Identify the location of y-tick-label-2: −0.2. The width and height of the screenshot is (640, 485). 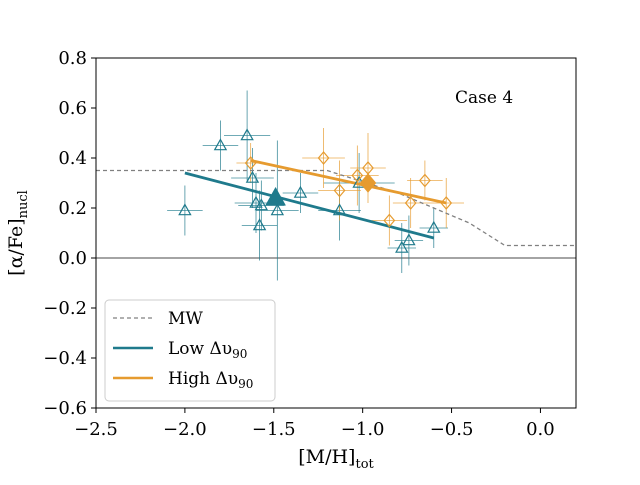
(65, 308).